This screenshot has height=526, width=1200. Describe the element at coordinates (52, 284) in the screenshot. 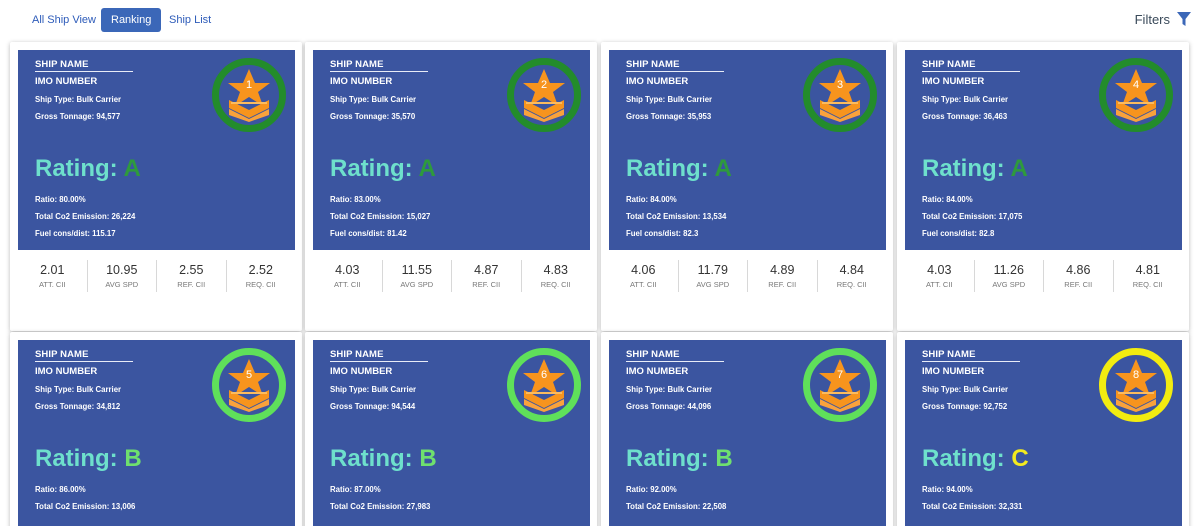

I see `stat-label: ATT. CII` at that location.